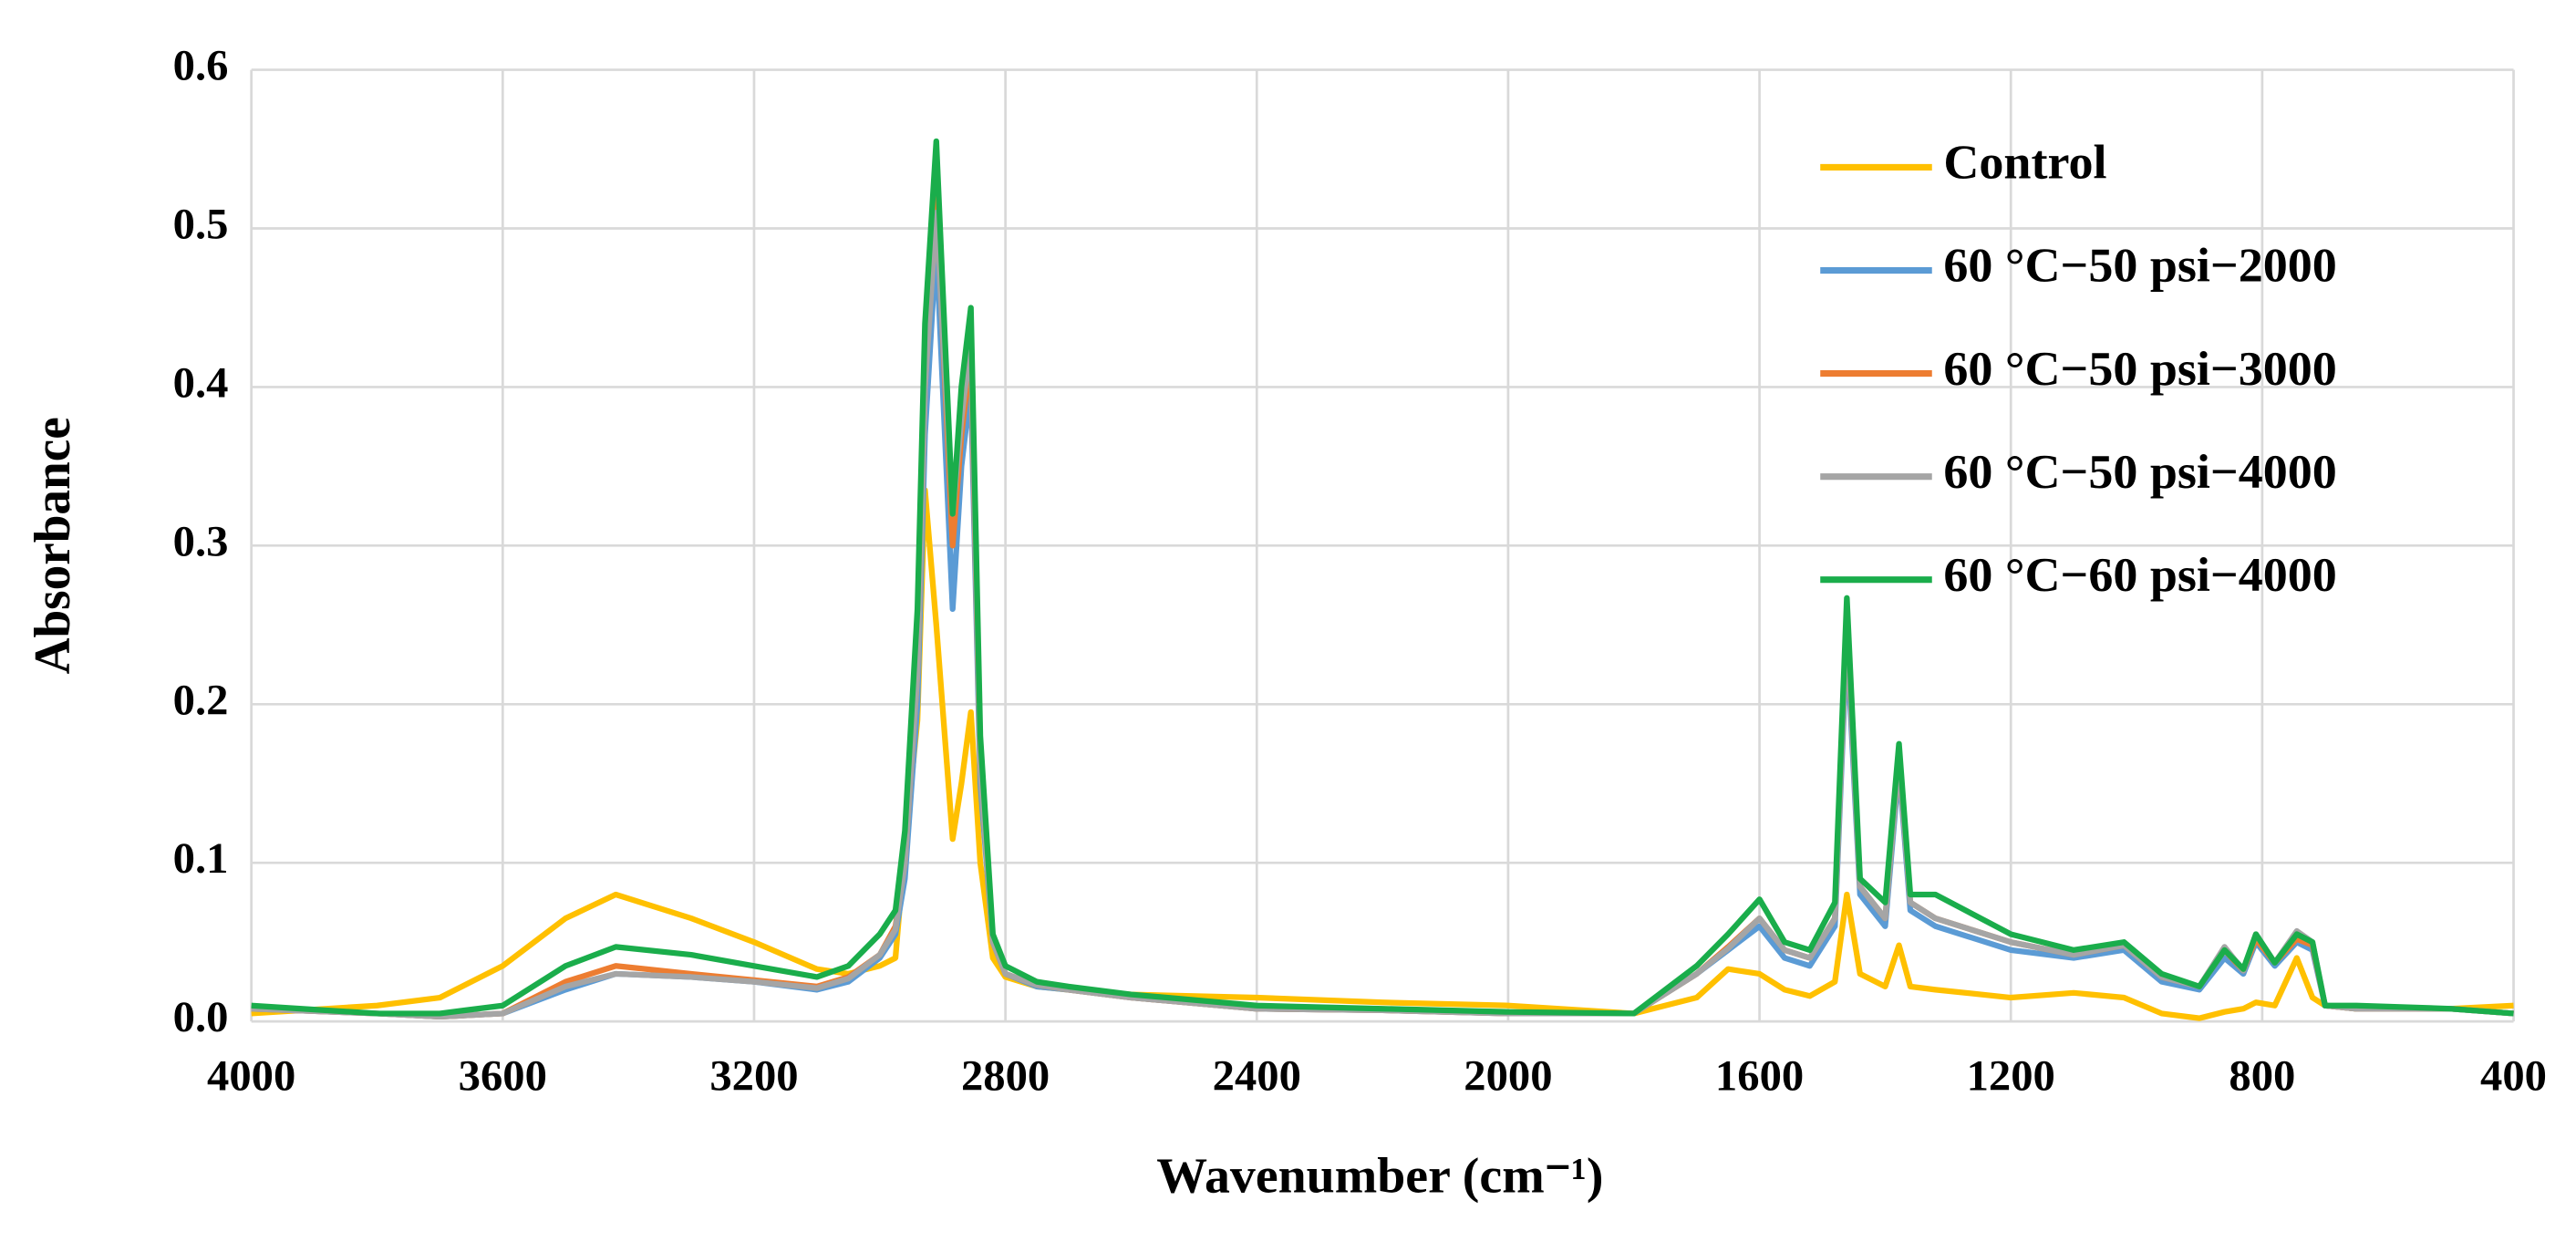  Describe the element at coordinates (2139, 574) in the screenshot. I see `legend-label: 60 °C−60 psi−4000` at that location.